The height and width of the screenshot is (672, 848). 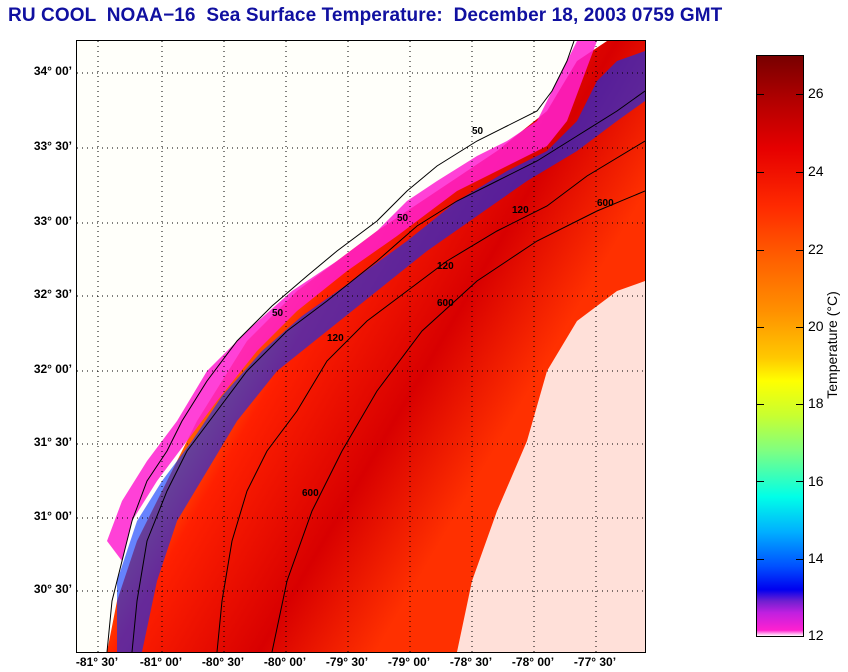 What do you see at coordinates (816, 171) in the screenshot?
I see `colorbar-tick-label: 24` at bounding box center [816, 171].